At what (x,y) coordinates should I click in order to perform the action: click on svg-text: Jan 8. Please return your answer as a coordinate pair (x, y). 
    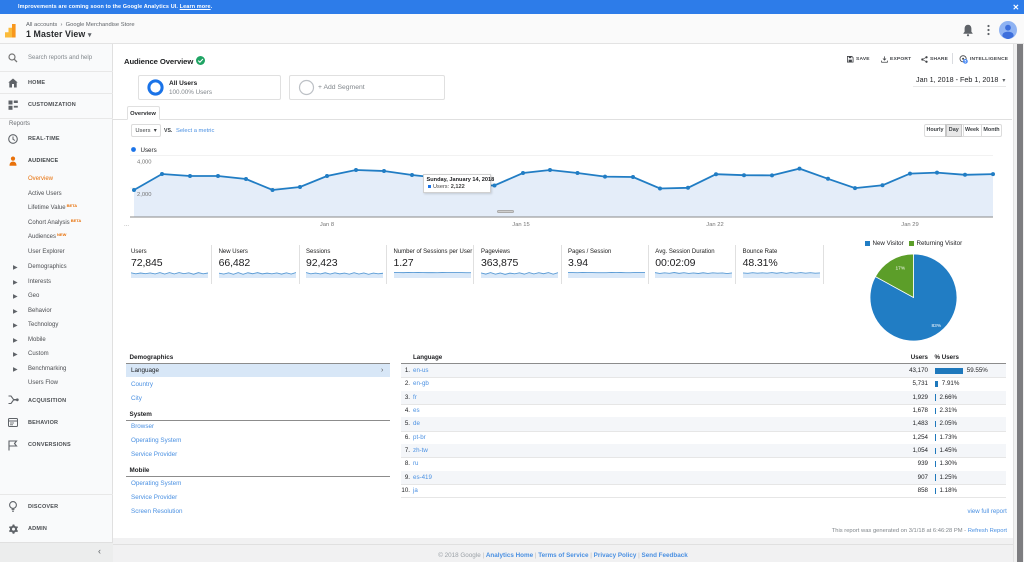
    Looking at the image, I should click on (327, 225).